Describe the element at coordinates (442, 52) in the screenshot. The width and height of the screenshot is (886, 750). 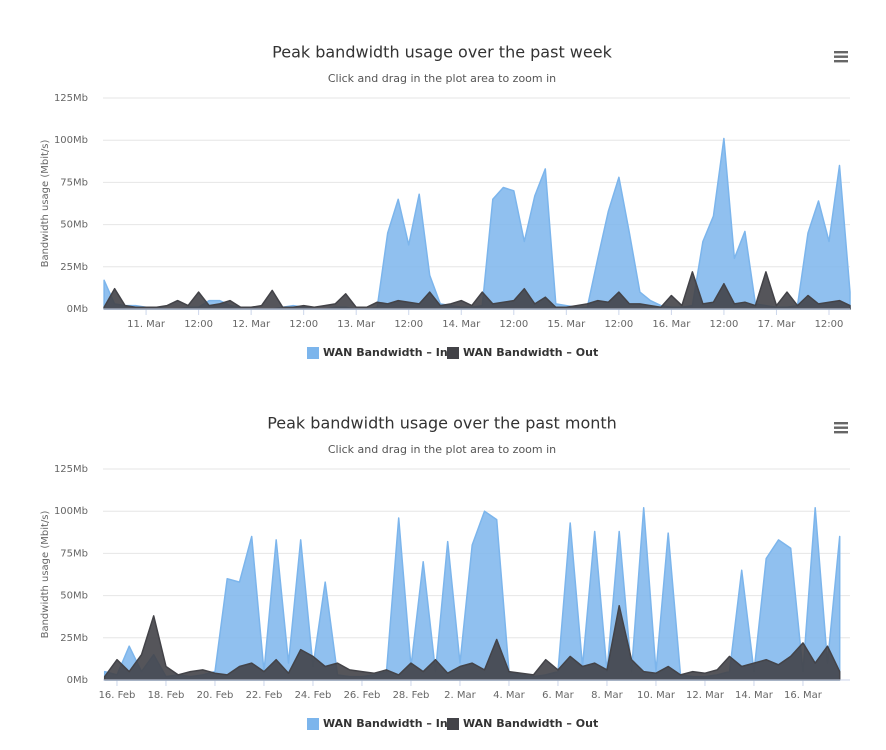
I see `chart-title: Peak bandwidth usage over the past week` at that location.